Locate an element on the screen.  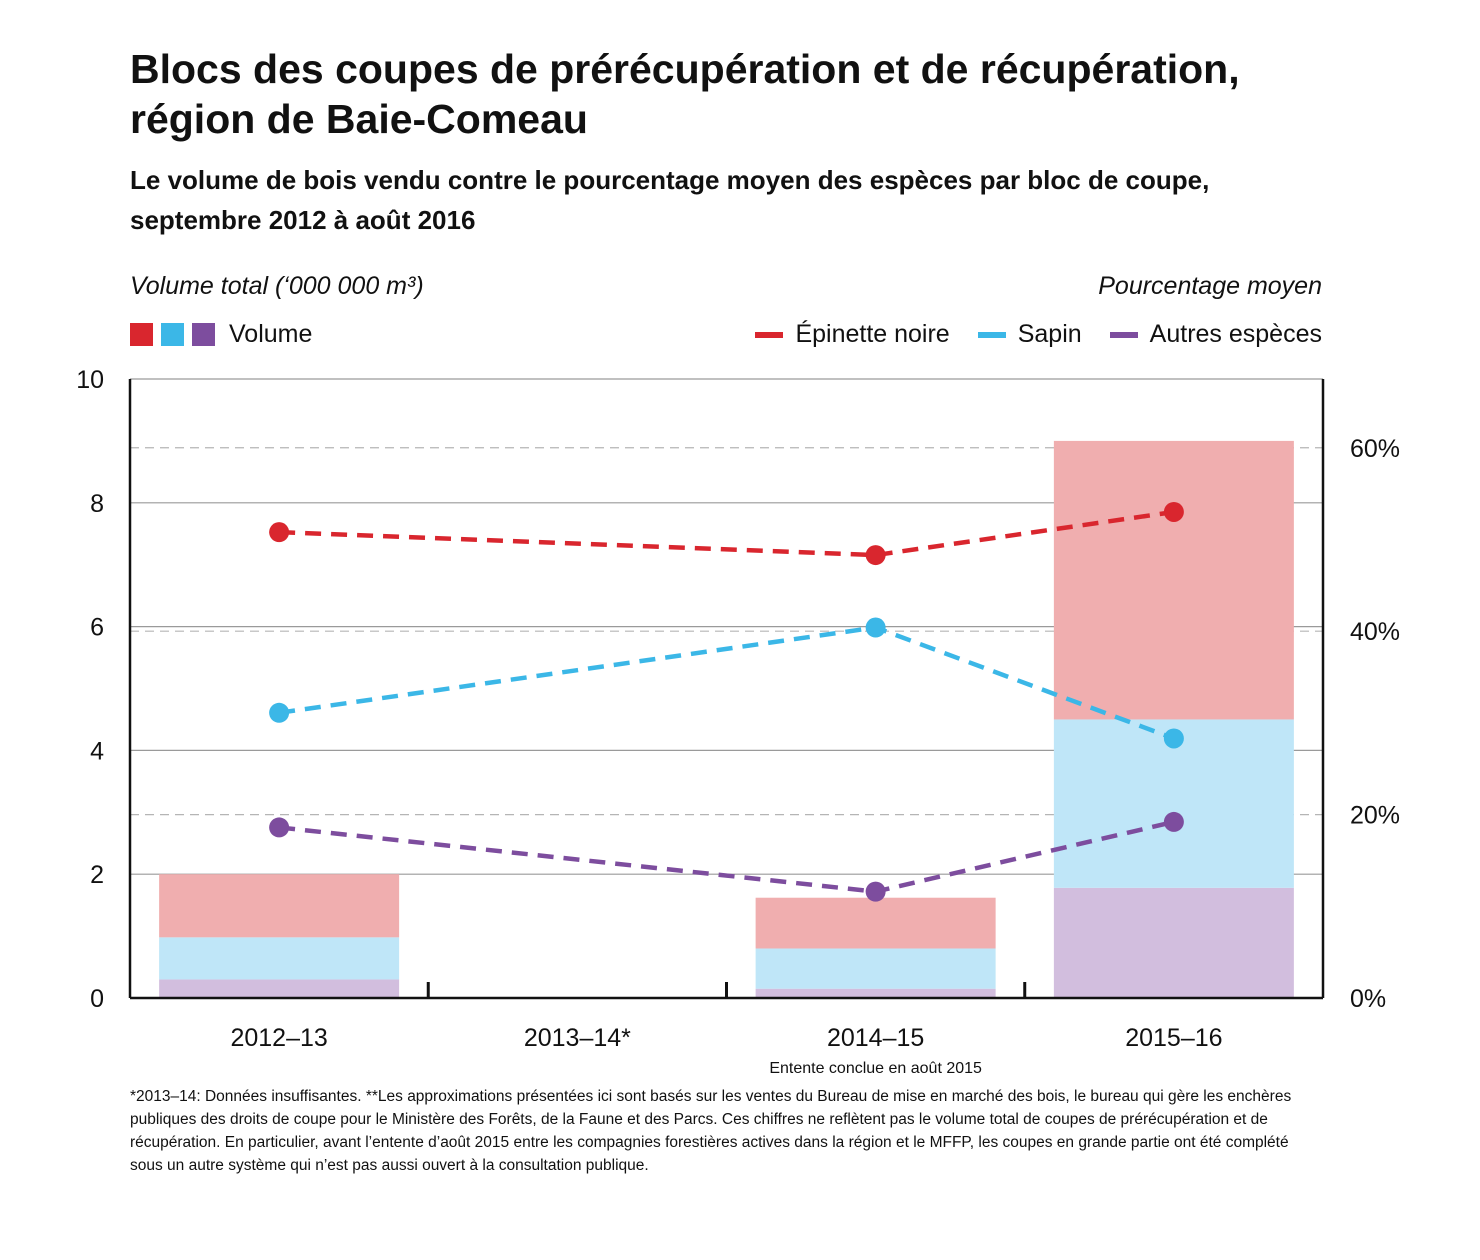
x-tick-2012–13: 2012–13 is located at coordinates (278, 1038).